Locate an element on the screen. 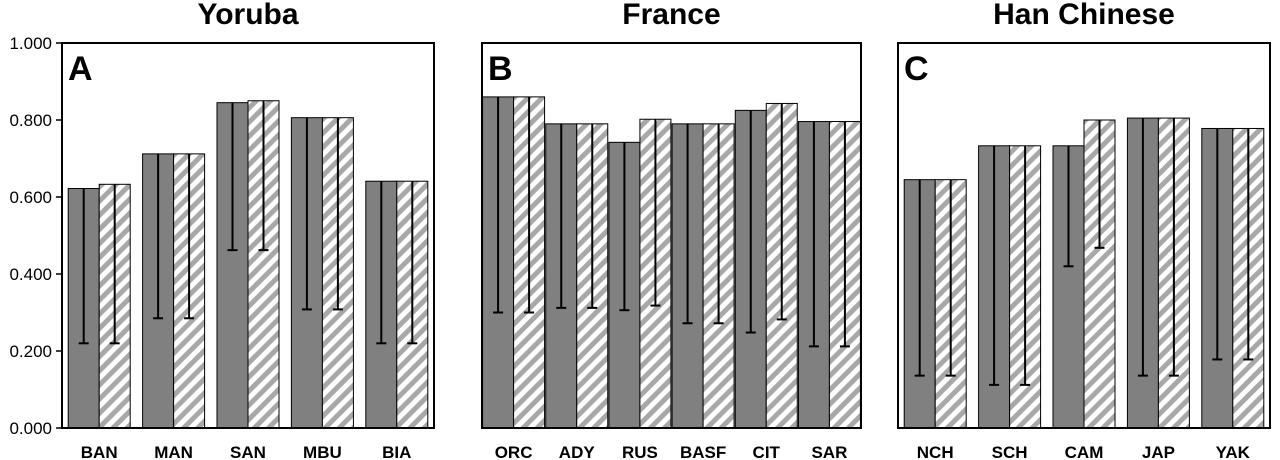  y-tick-label: 0.000 is located at coordinates (30, 428).